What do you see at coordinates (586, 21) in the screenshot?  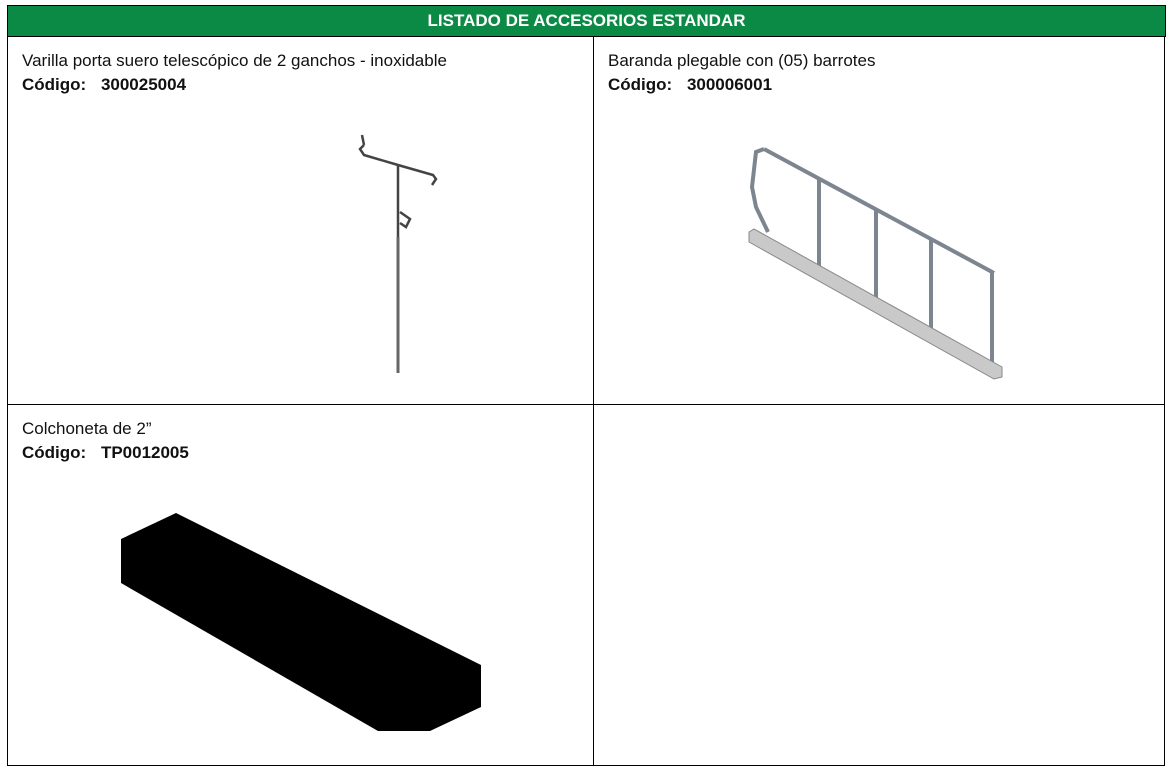 I see `table-title: LISTADO DE ACCESORIOS ESTANDAR` at bounding box center [586, 21].